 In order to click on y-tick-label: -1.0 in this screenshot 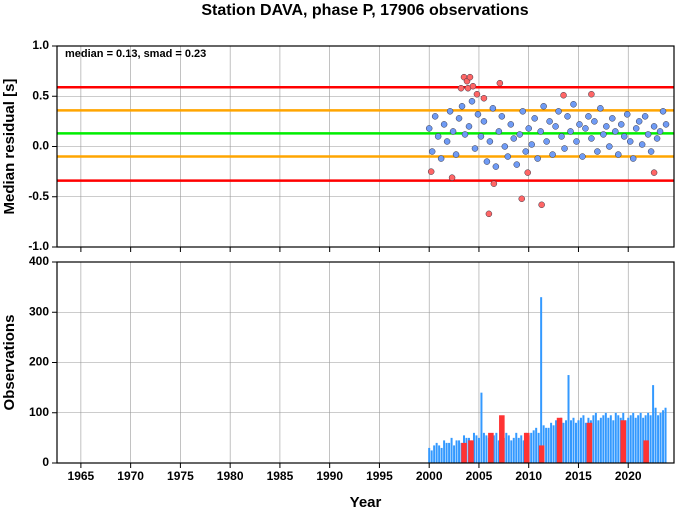, I will do `click(38, 246)`.